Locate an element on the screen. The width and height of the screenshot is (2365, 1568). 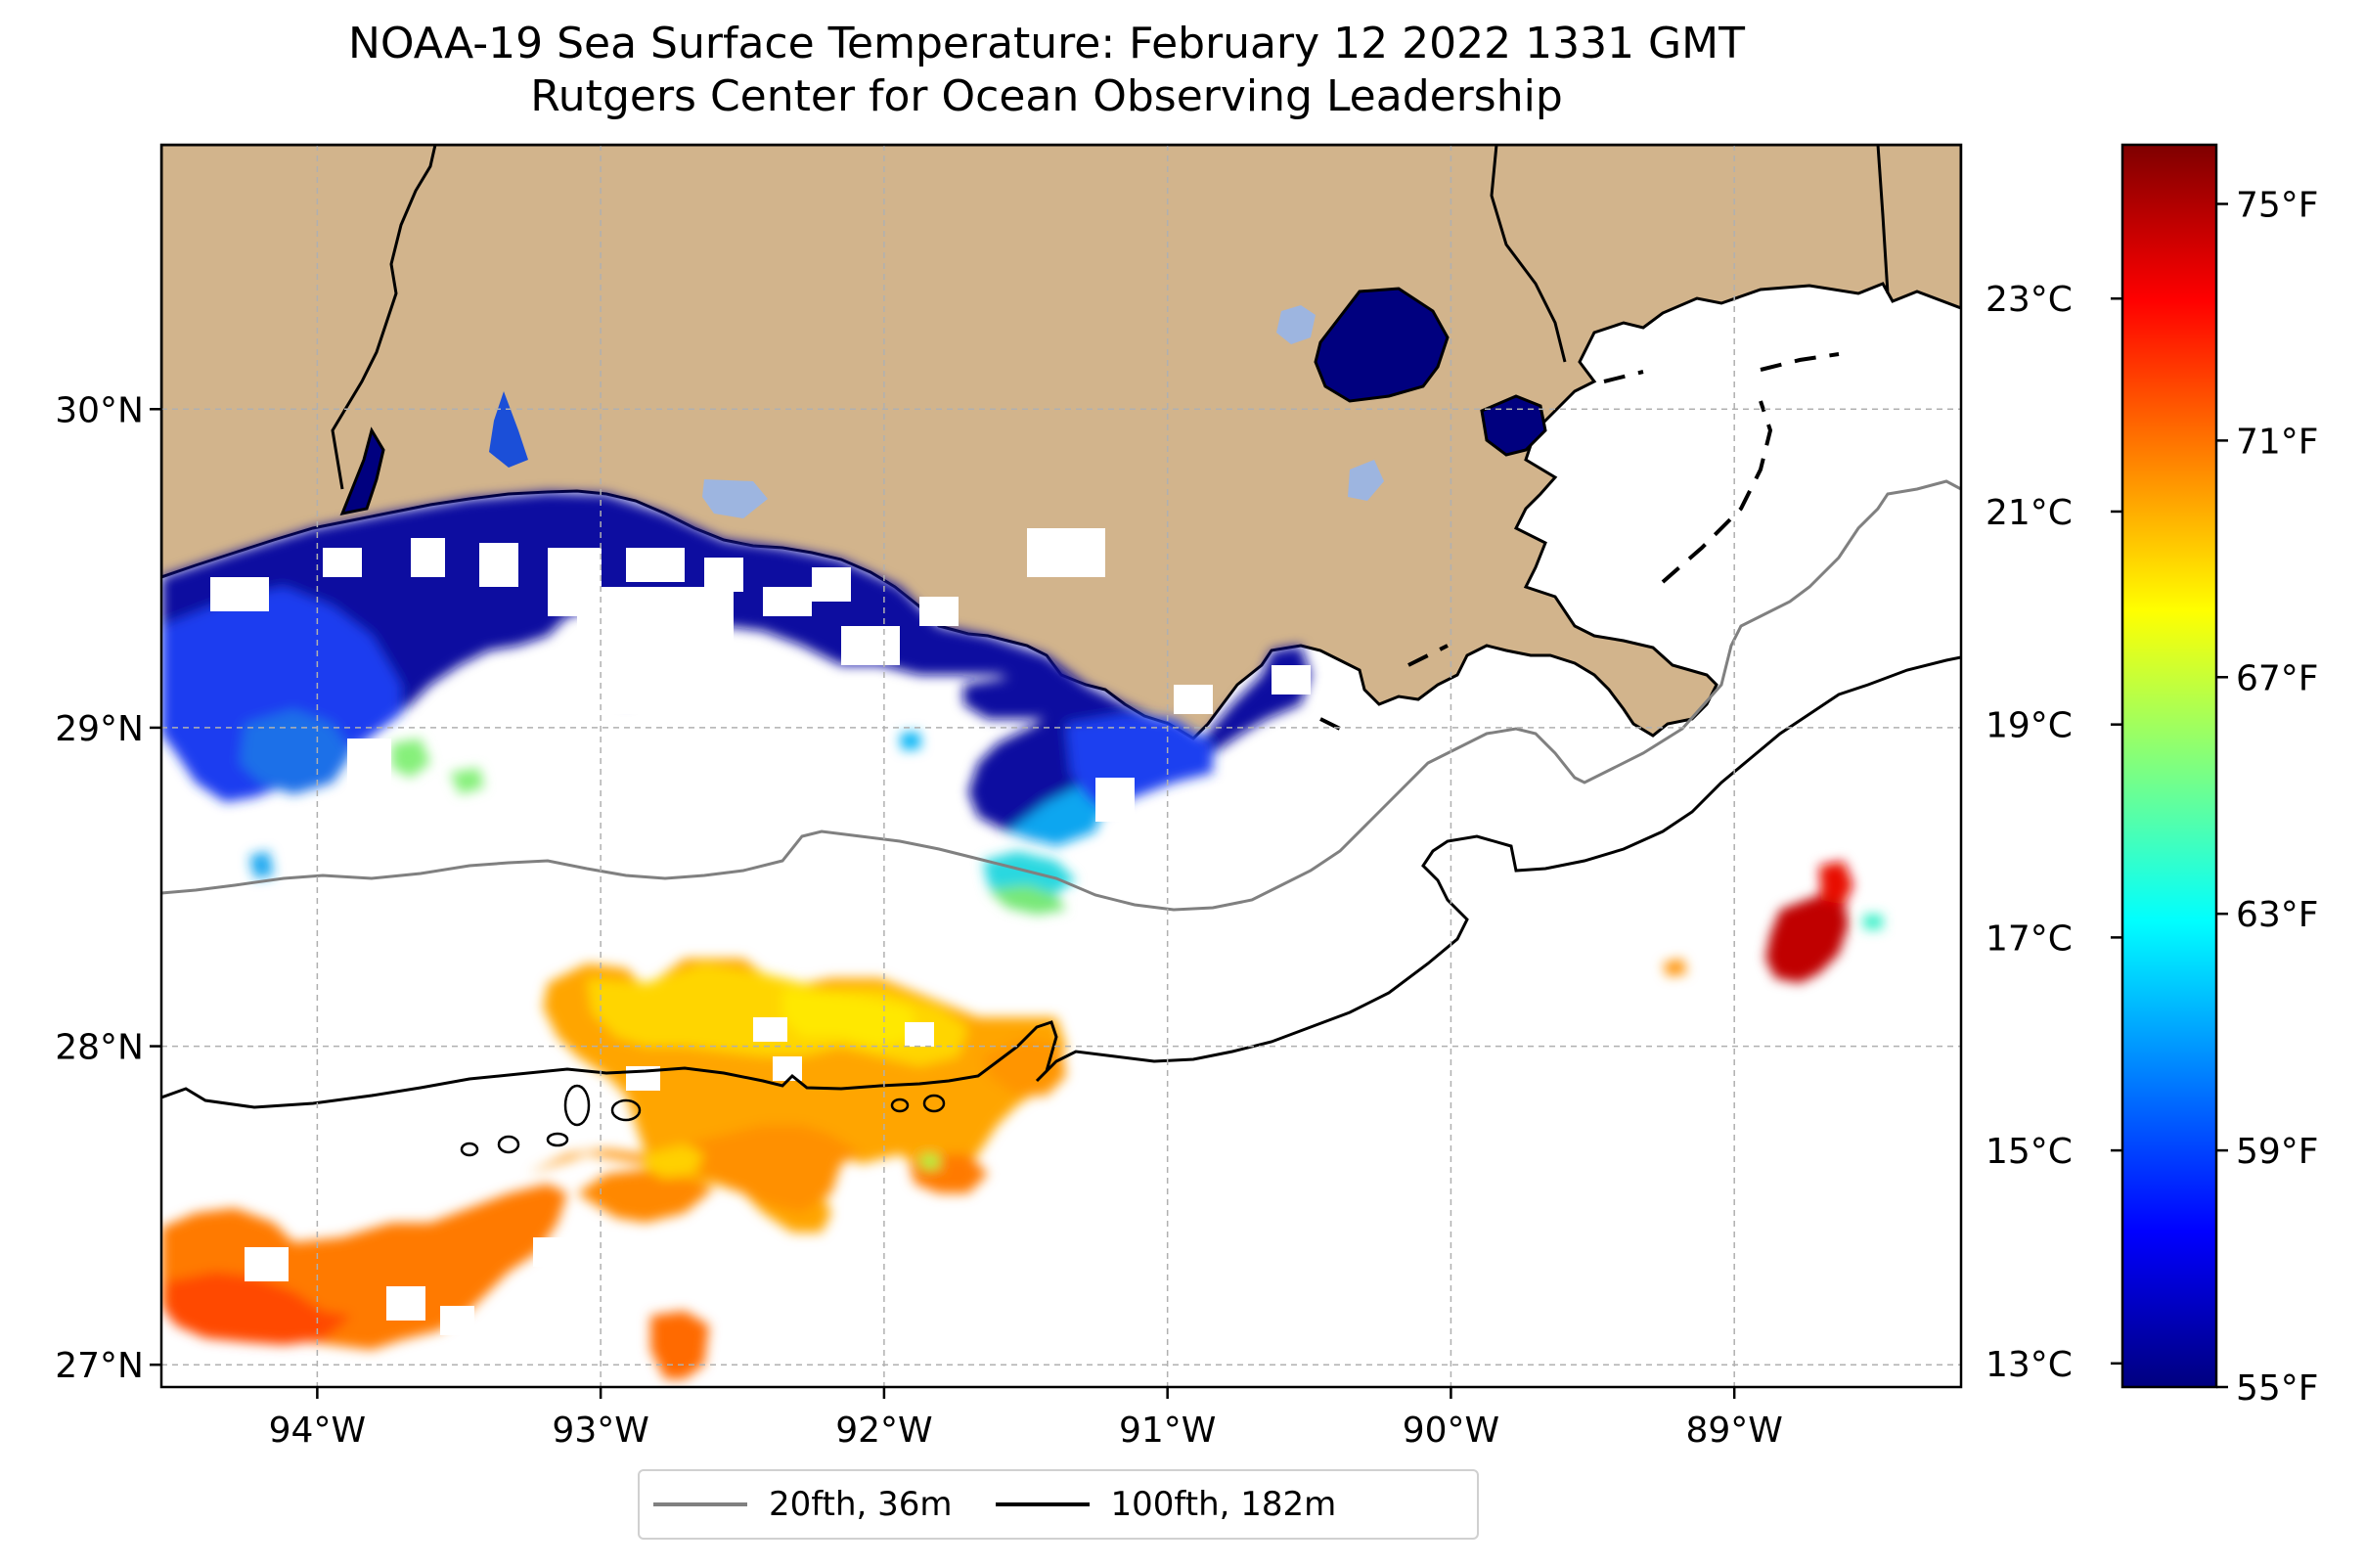
lat-tick-label-27: 27°N is located at coordinates (99, 1366).